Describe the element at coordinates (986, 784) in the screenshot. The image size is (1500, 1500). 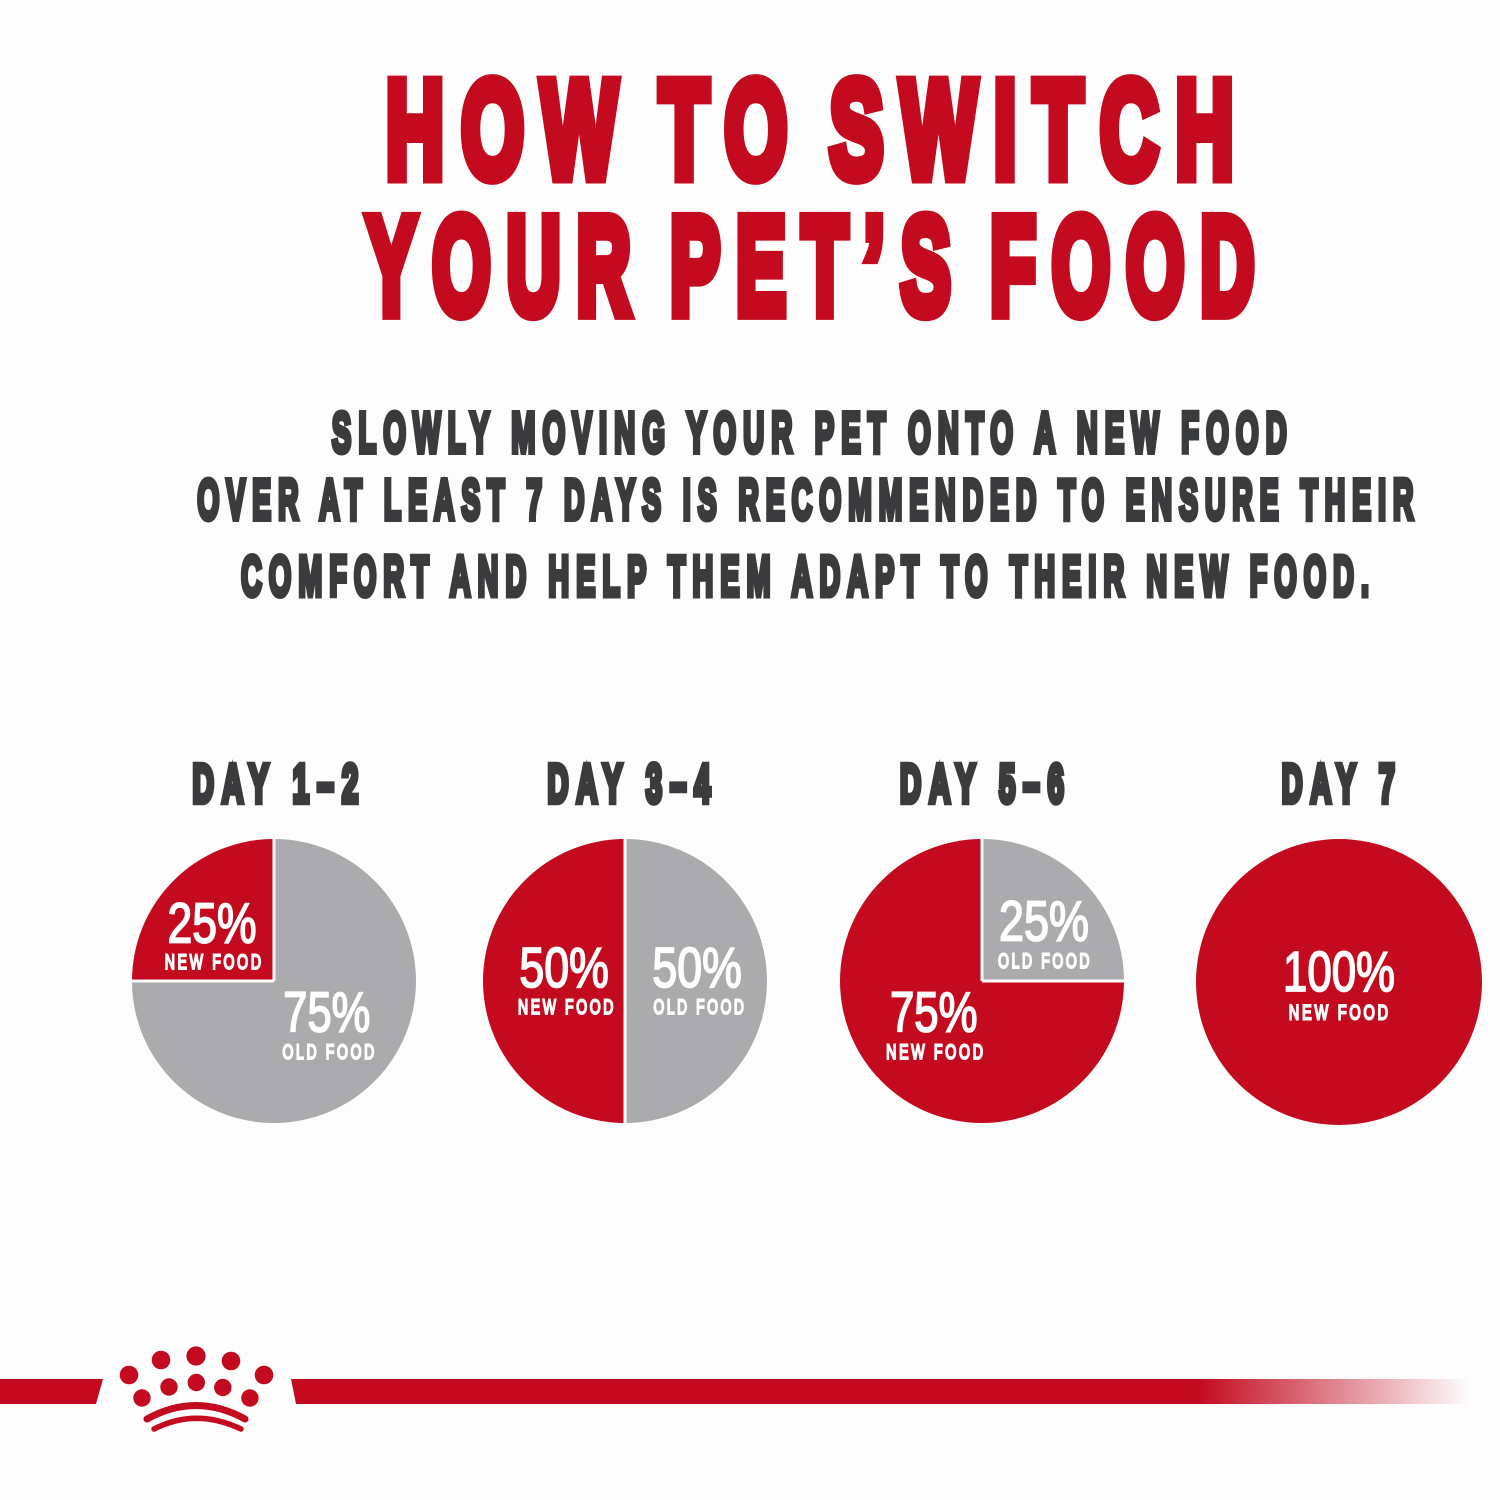
I see `svg-text: DAY 5–6` at that location.